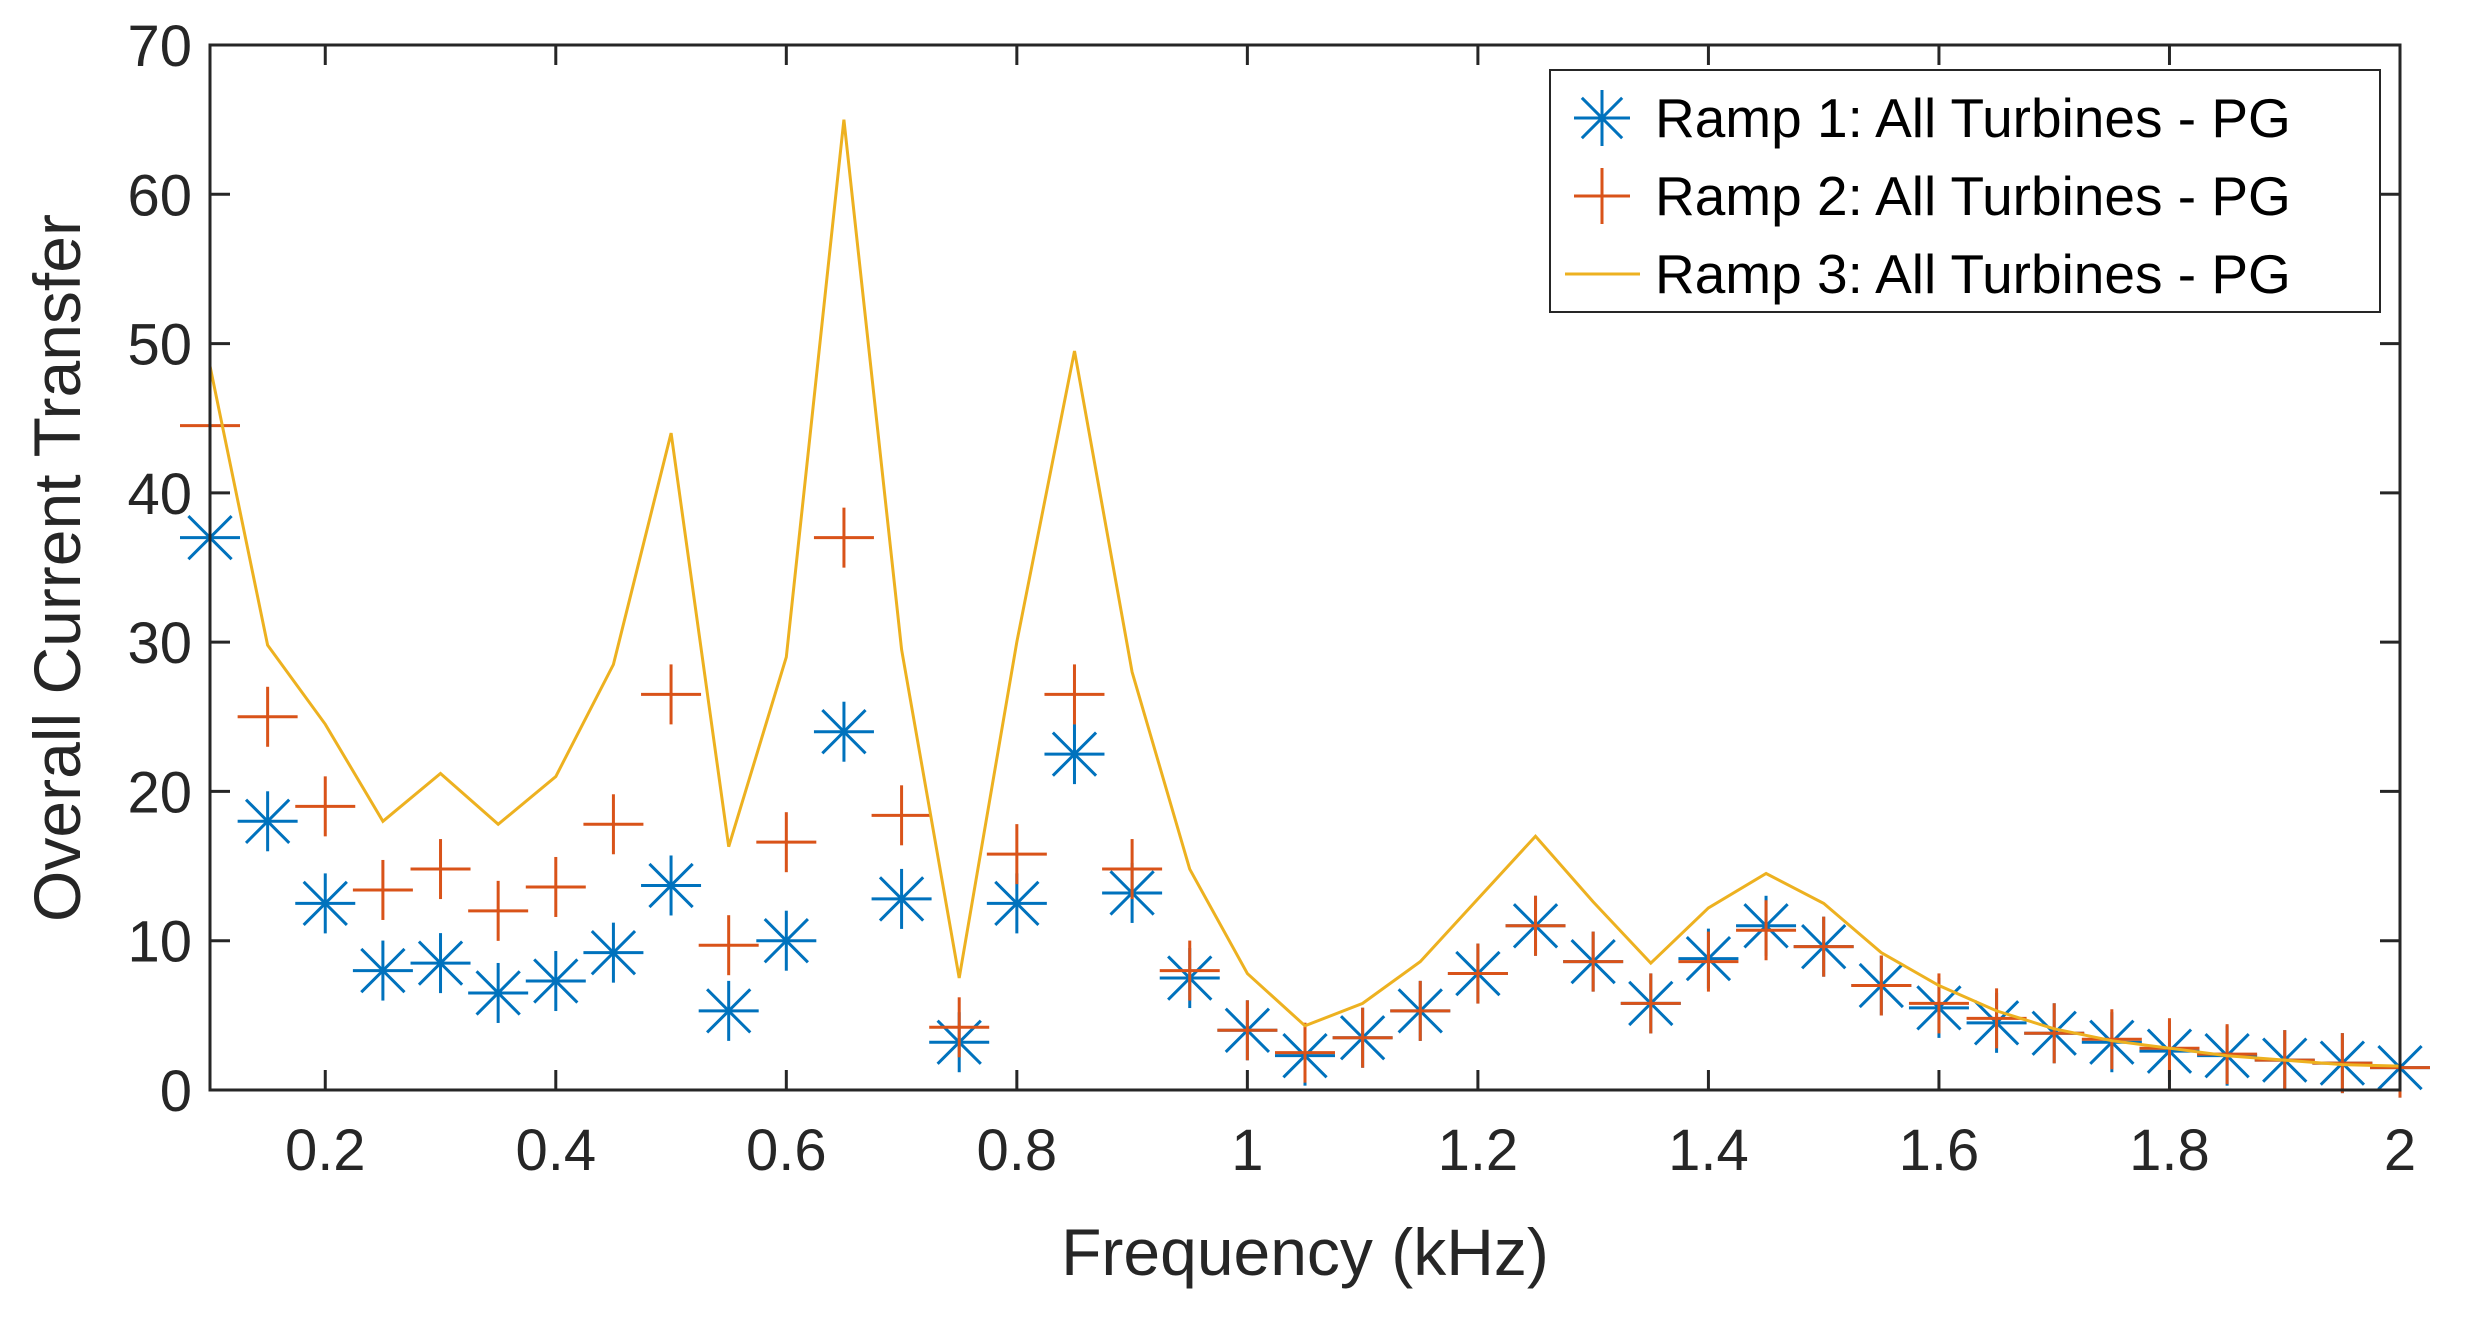 This screenshot has height=1324, width=2468. Describe the element at coordinates (159, 942) in the screenshot. I see `y-tick-label: 10` at that location.